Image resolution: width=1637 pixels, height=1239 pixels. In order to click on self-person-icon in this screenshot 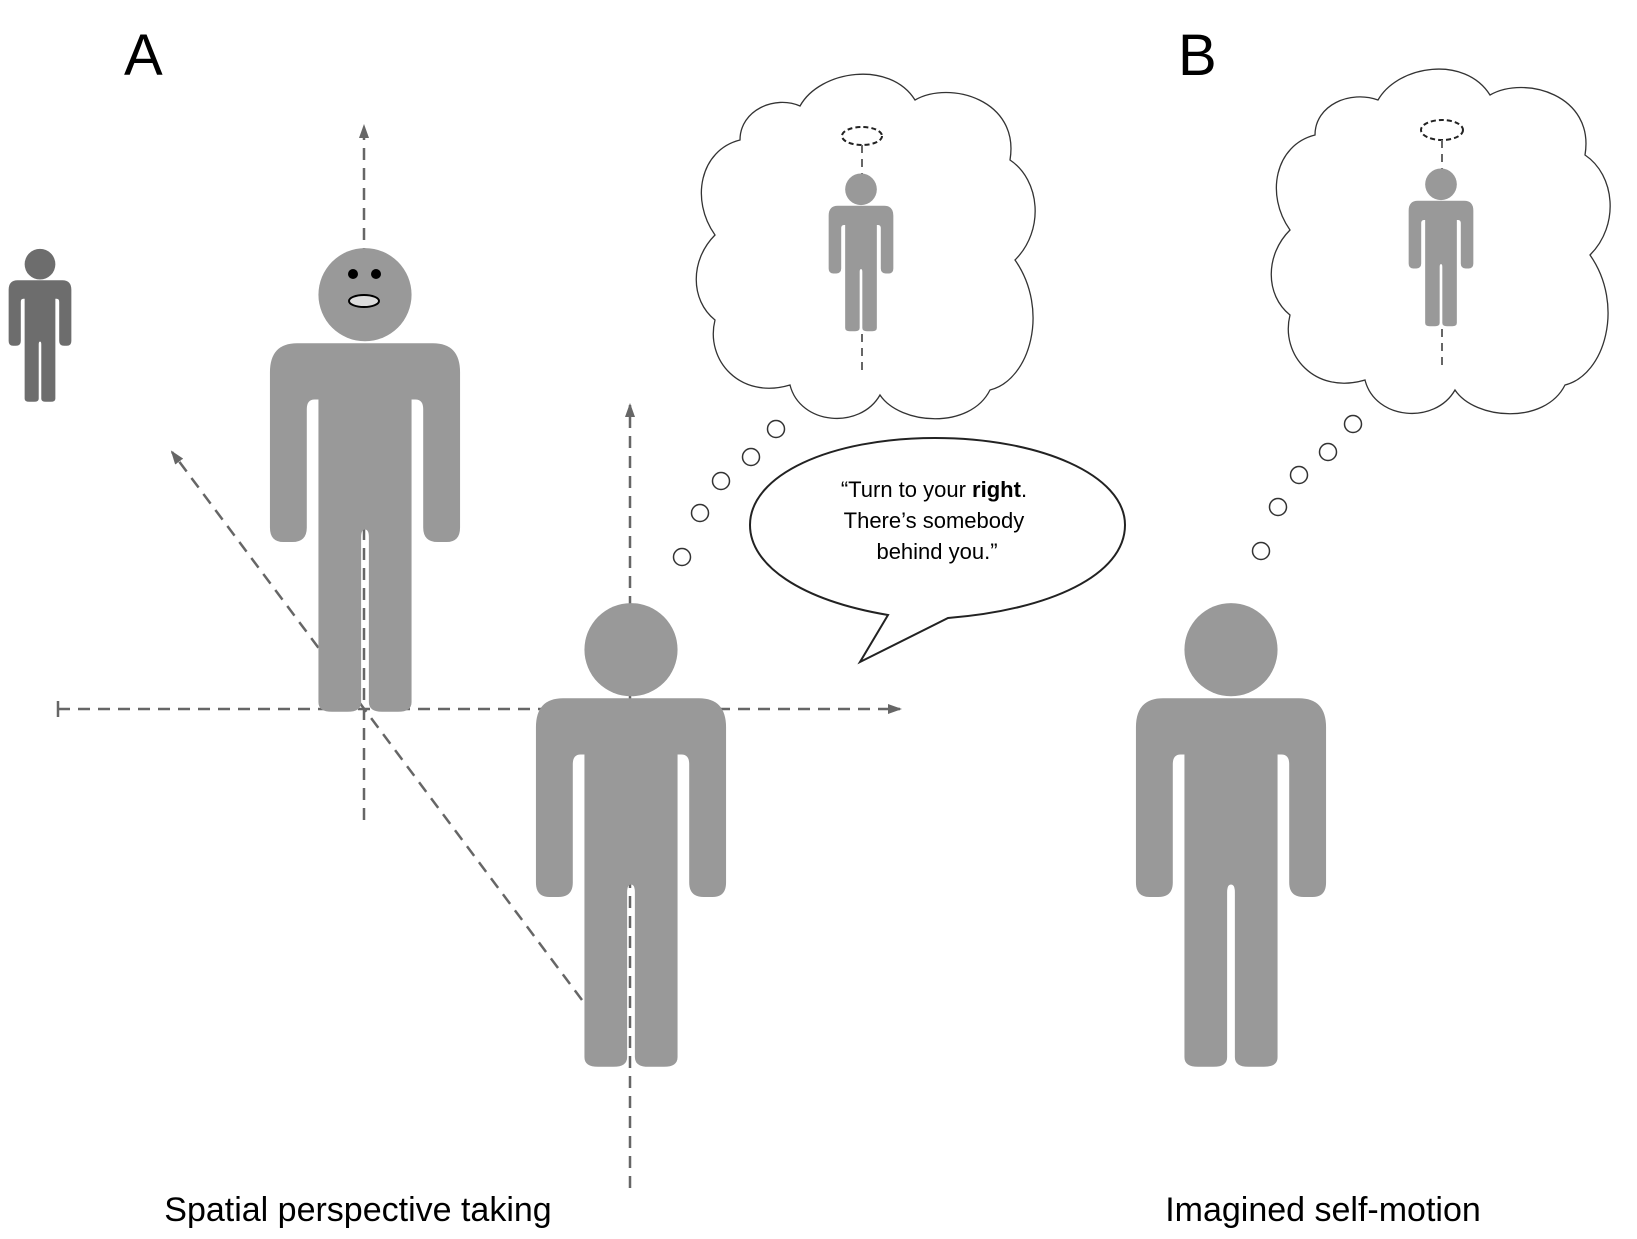, I will do `click(1231, 835)`.